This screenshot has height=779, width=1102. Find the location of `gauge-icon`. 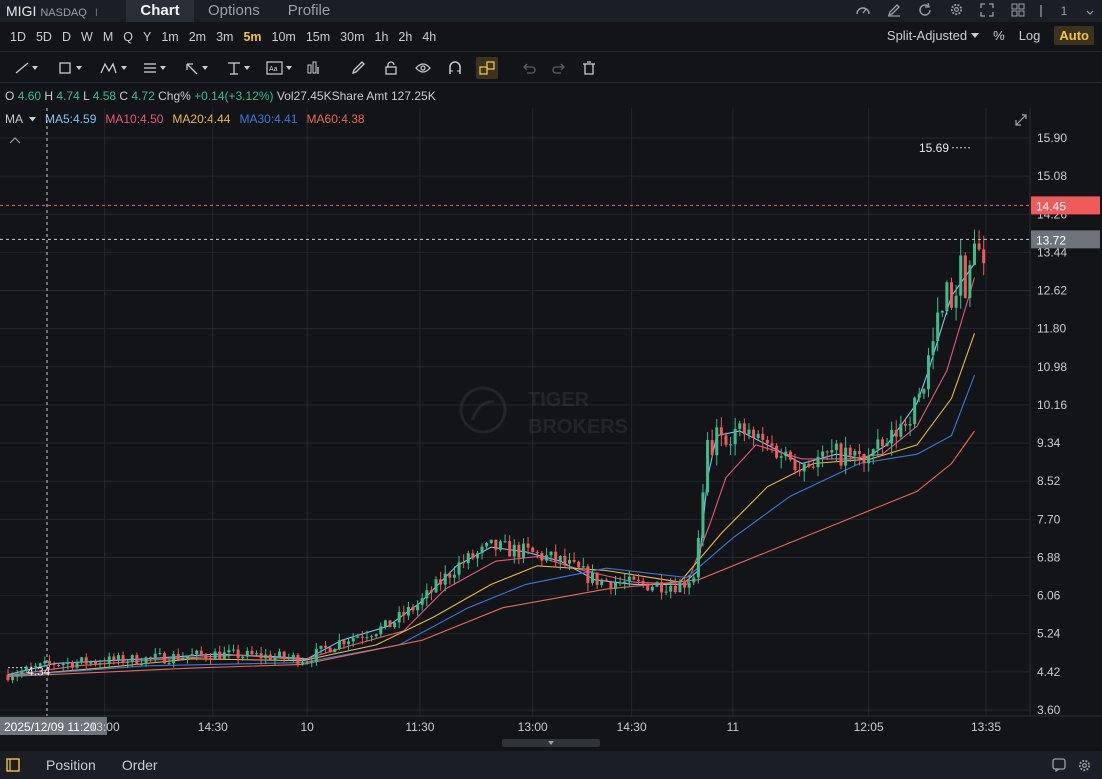

gauge-icon is located at coordinates (863, 11).